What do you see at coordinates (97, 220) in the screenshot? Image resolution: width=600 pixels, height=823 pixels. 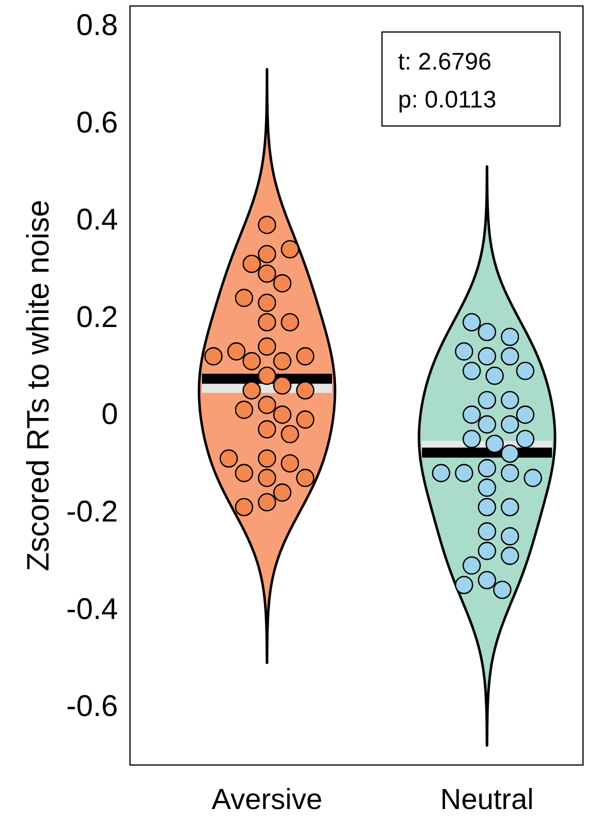 I see `y-tick-label: 0.4` at bounding box center [97, 220].